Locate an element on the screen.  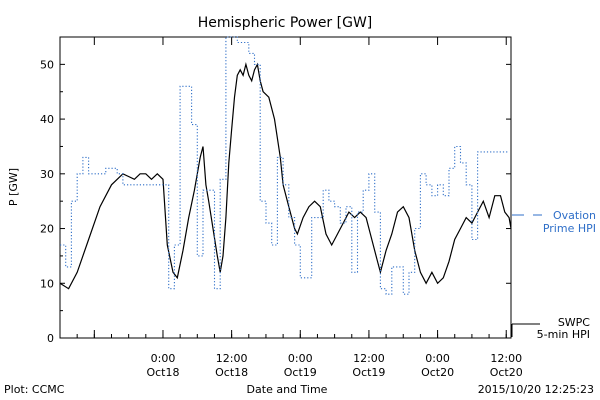
chart-title: Hemispheric Power [GW] is located at coordinates (285, 23).